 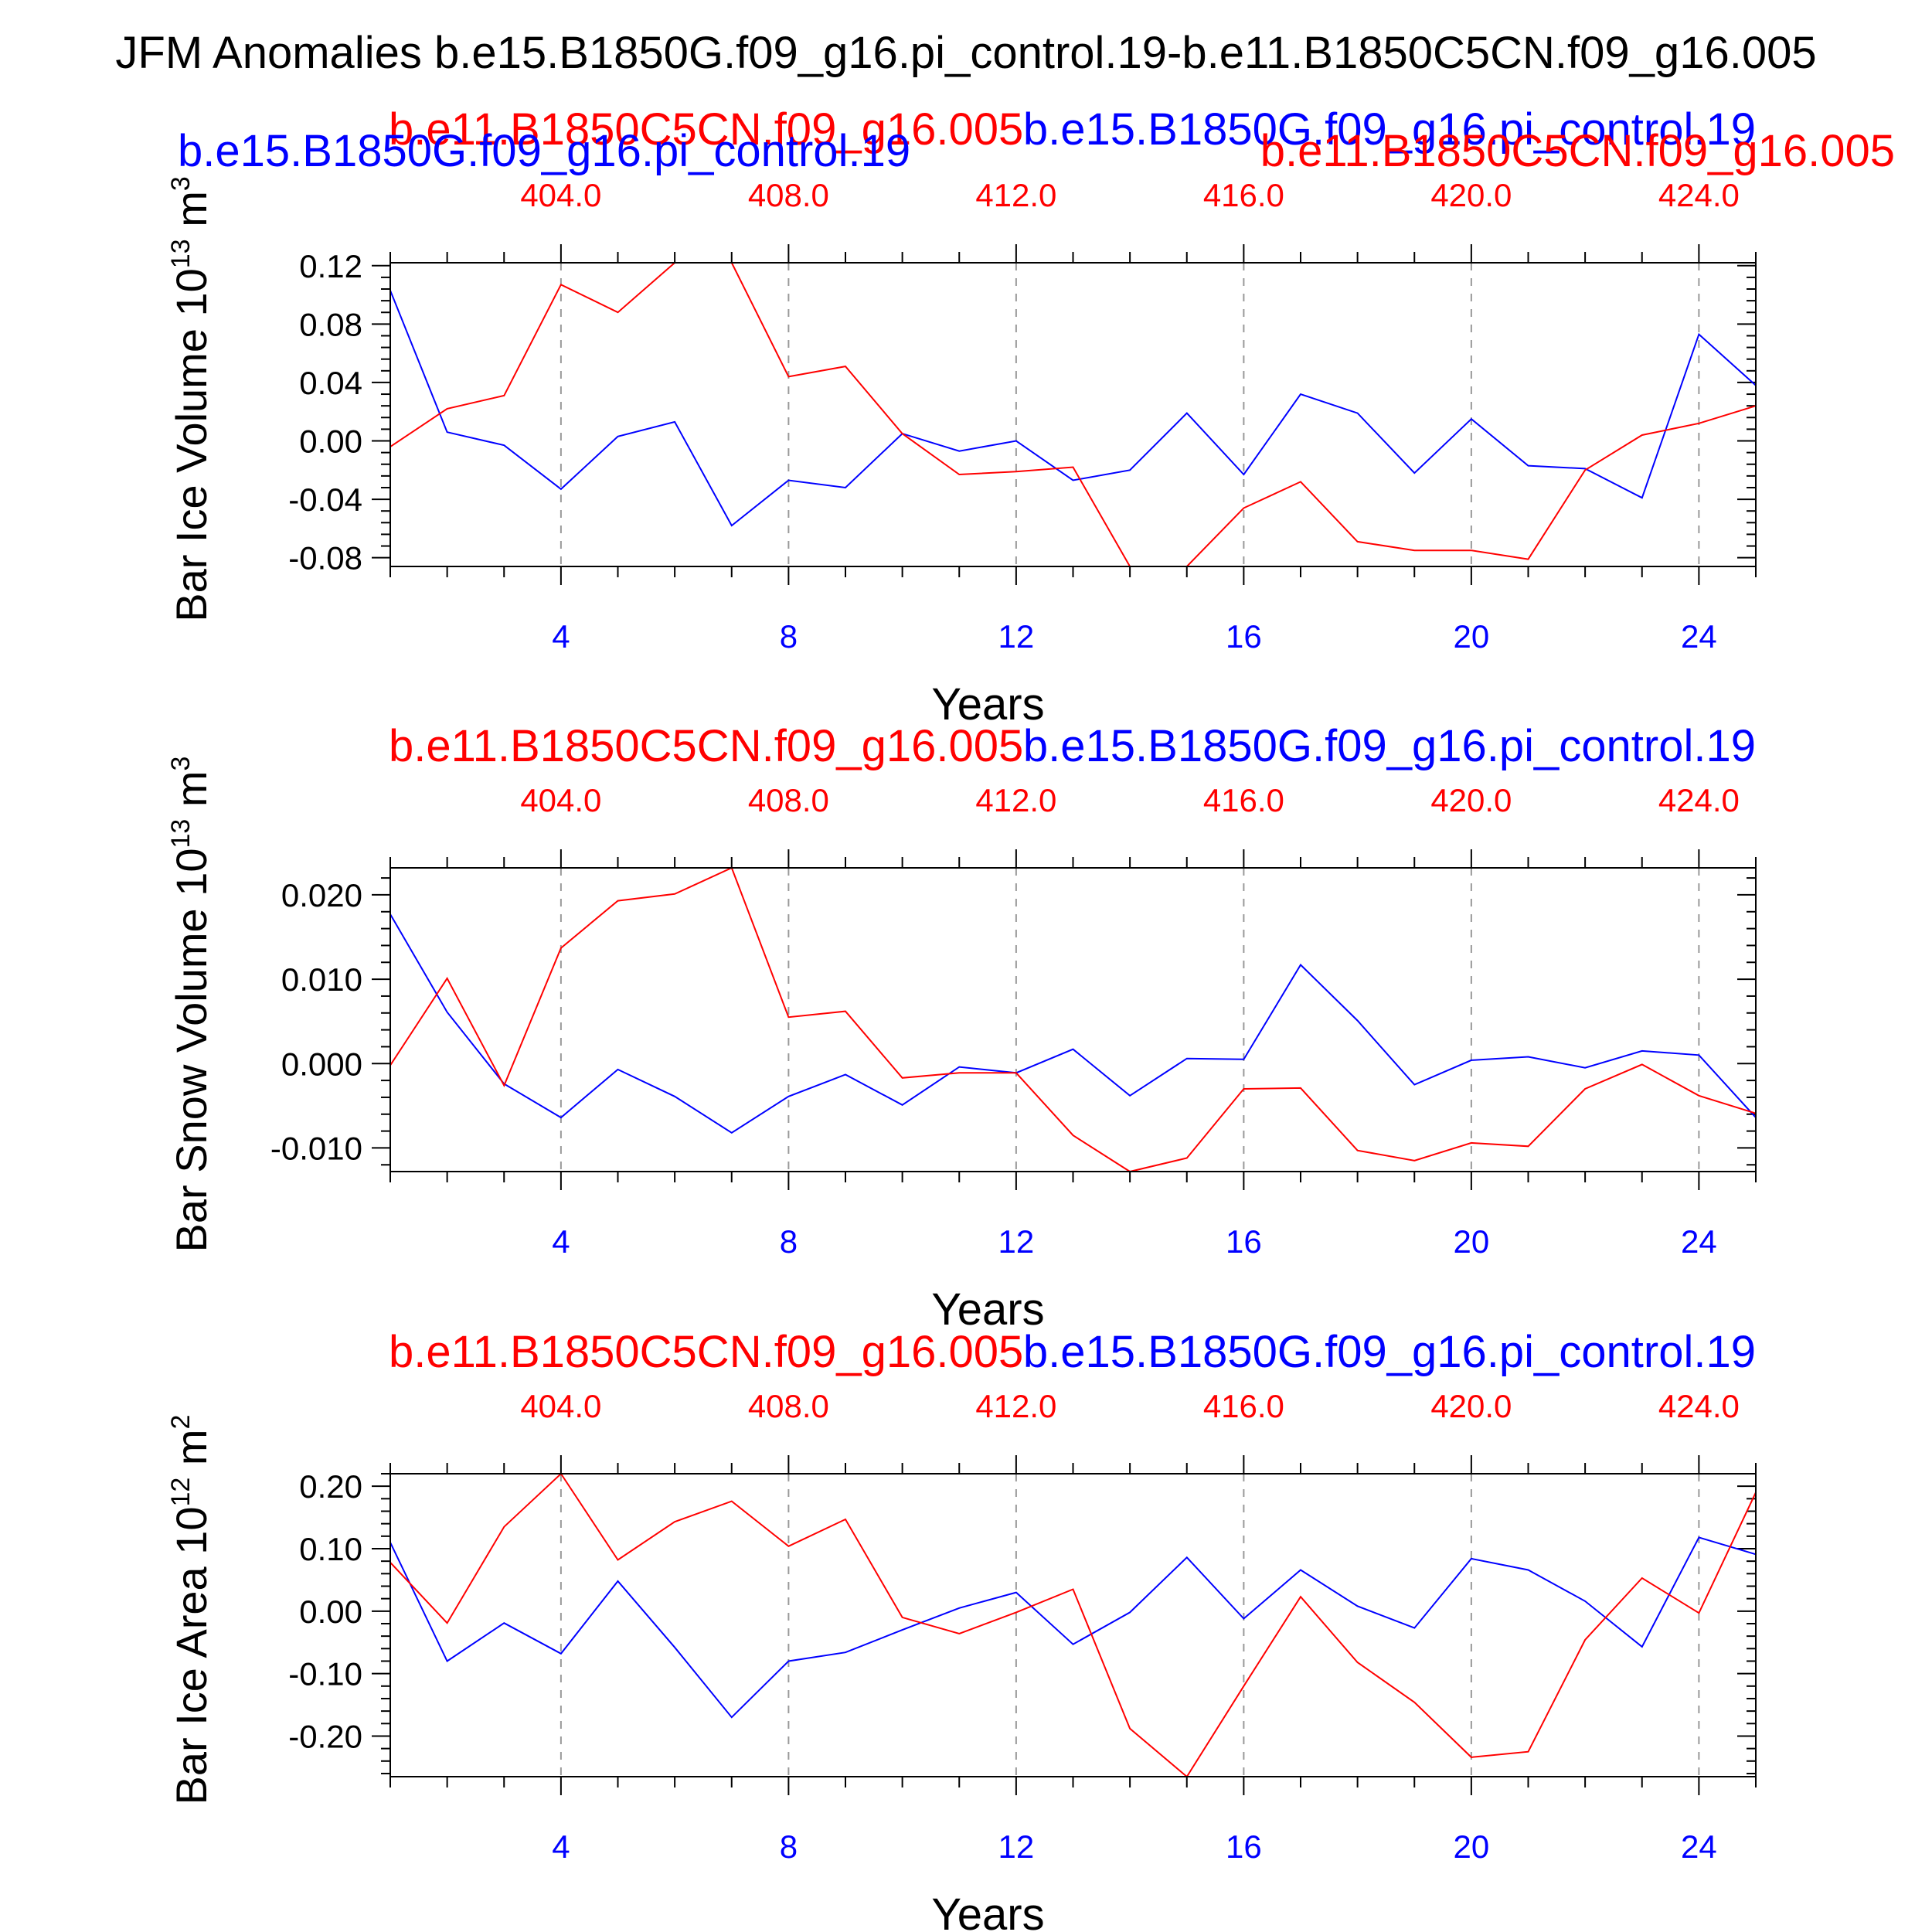 What do you see at coordinates (181, 1492) in the screenshot?
I see `y-axis-title-superscript: 12` at bounding box center [181, 1492].